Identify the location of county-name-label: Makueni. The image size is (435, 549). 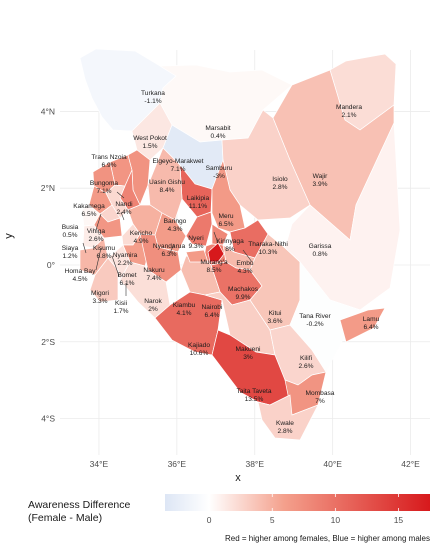
(248, 349).